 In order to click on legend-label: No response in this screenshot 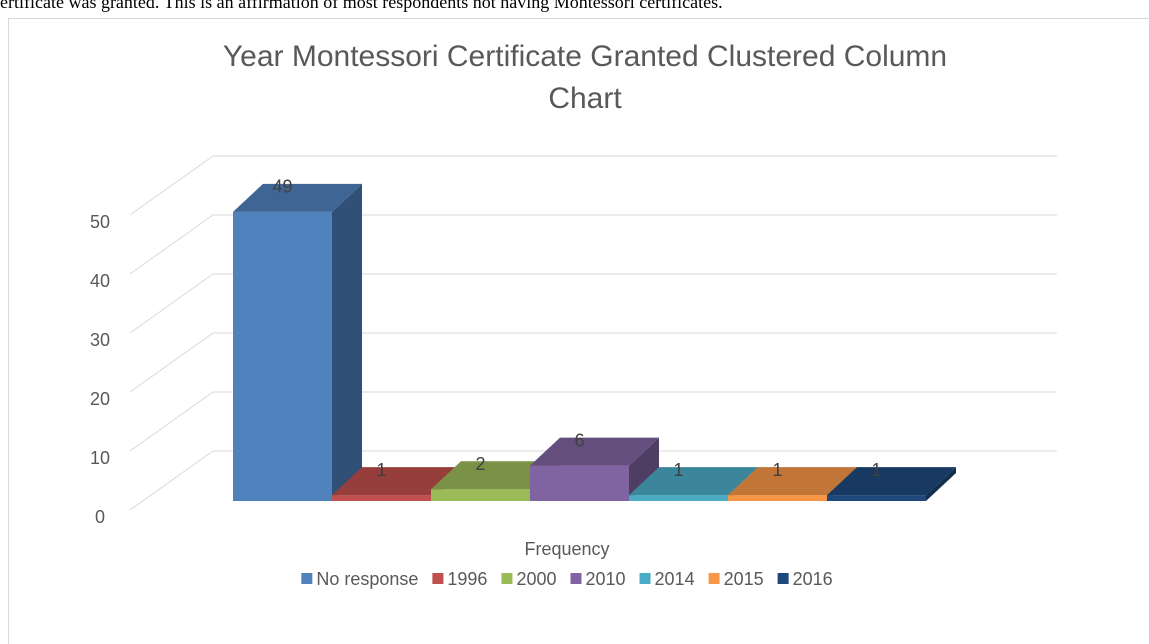, I will do `click(367, 579)`.